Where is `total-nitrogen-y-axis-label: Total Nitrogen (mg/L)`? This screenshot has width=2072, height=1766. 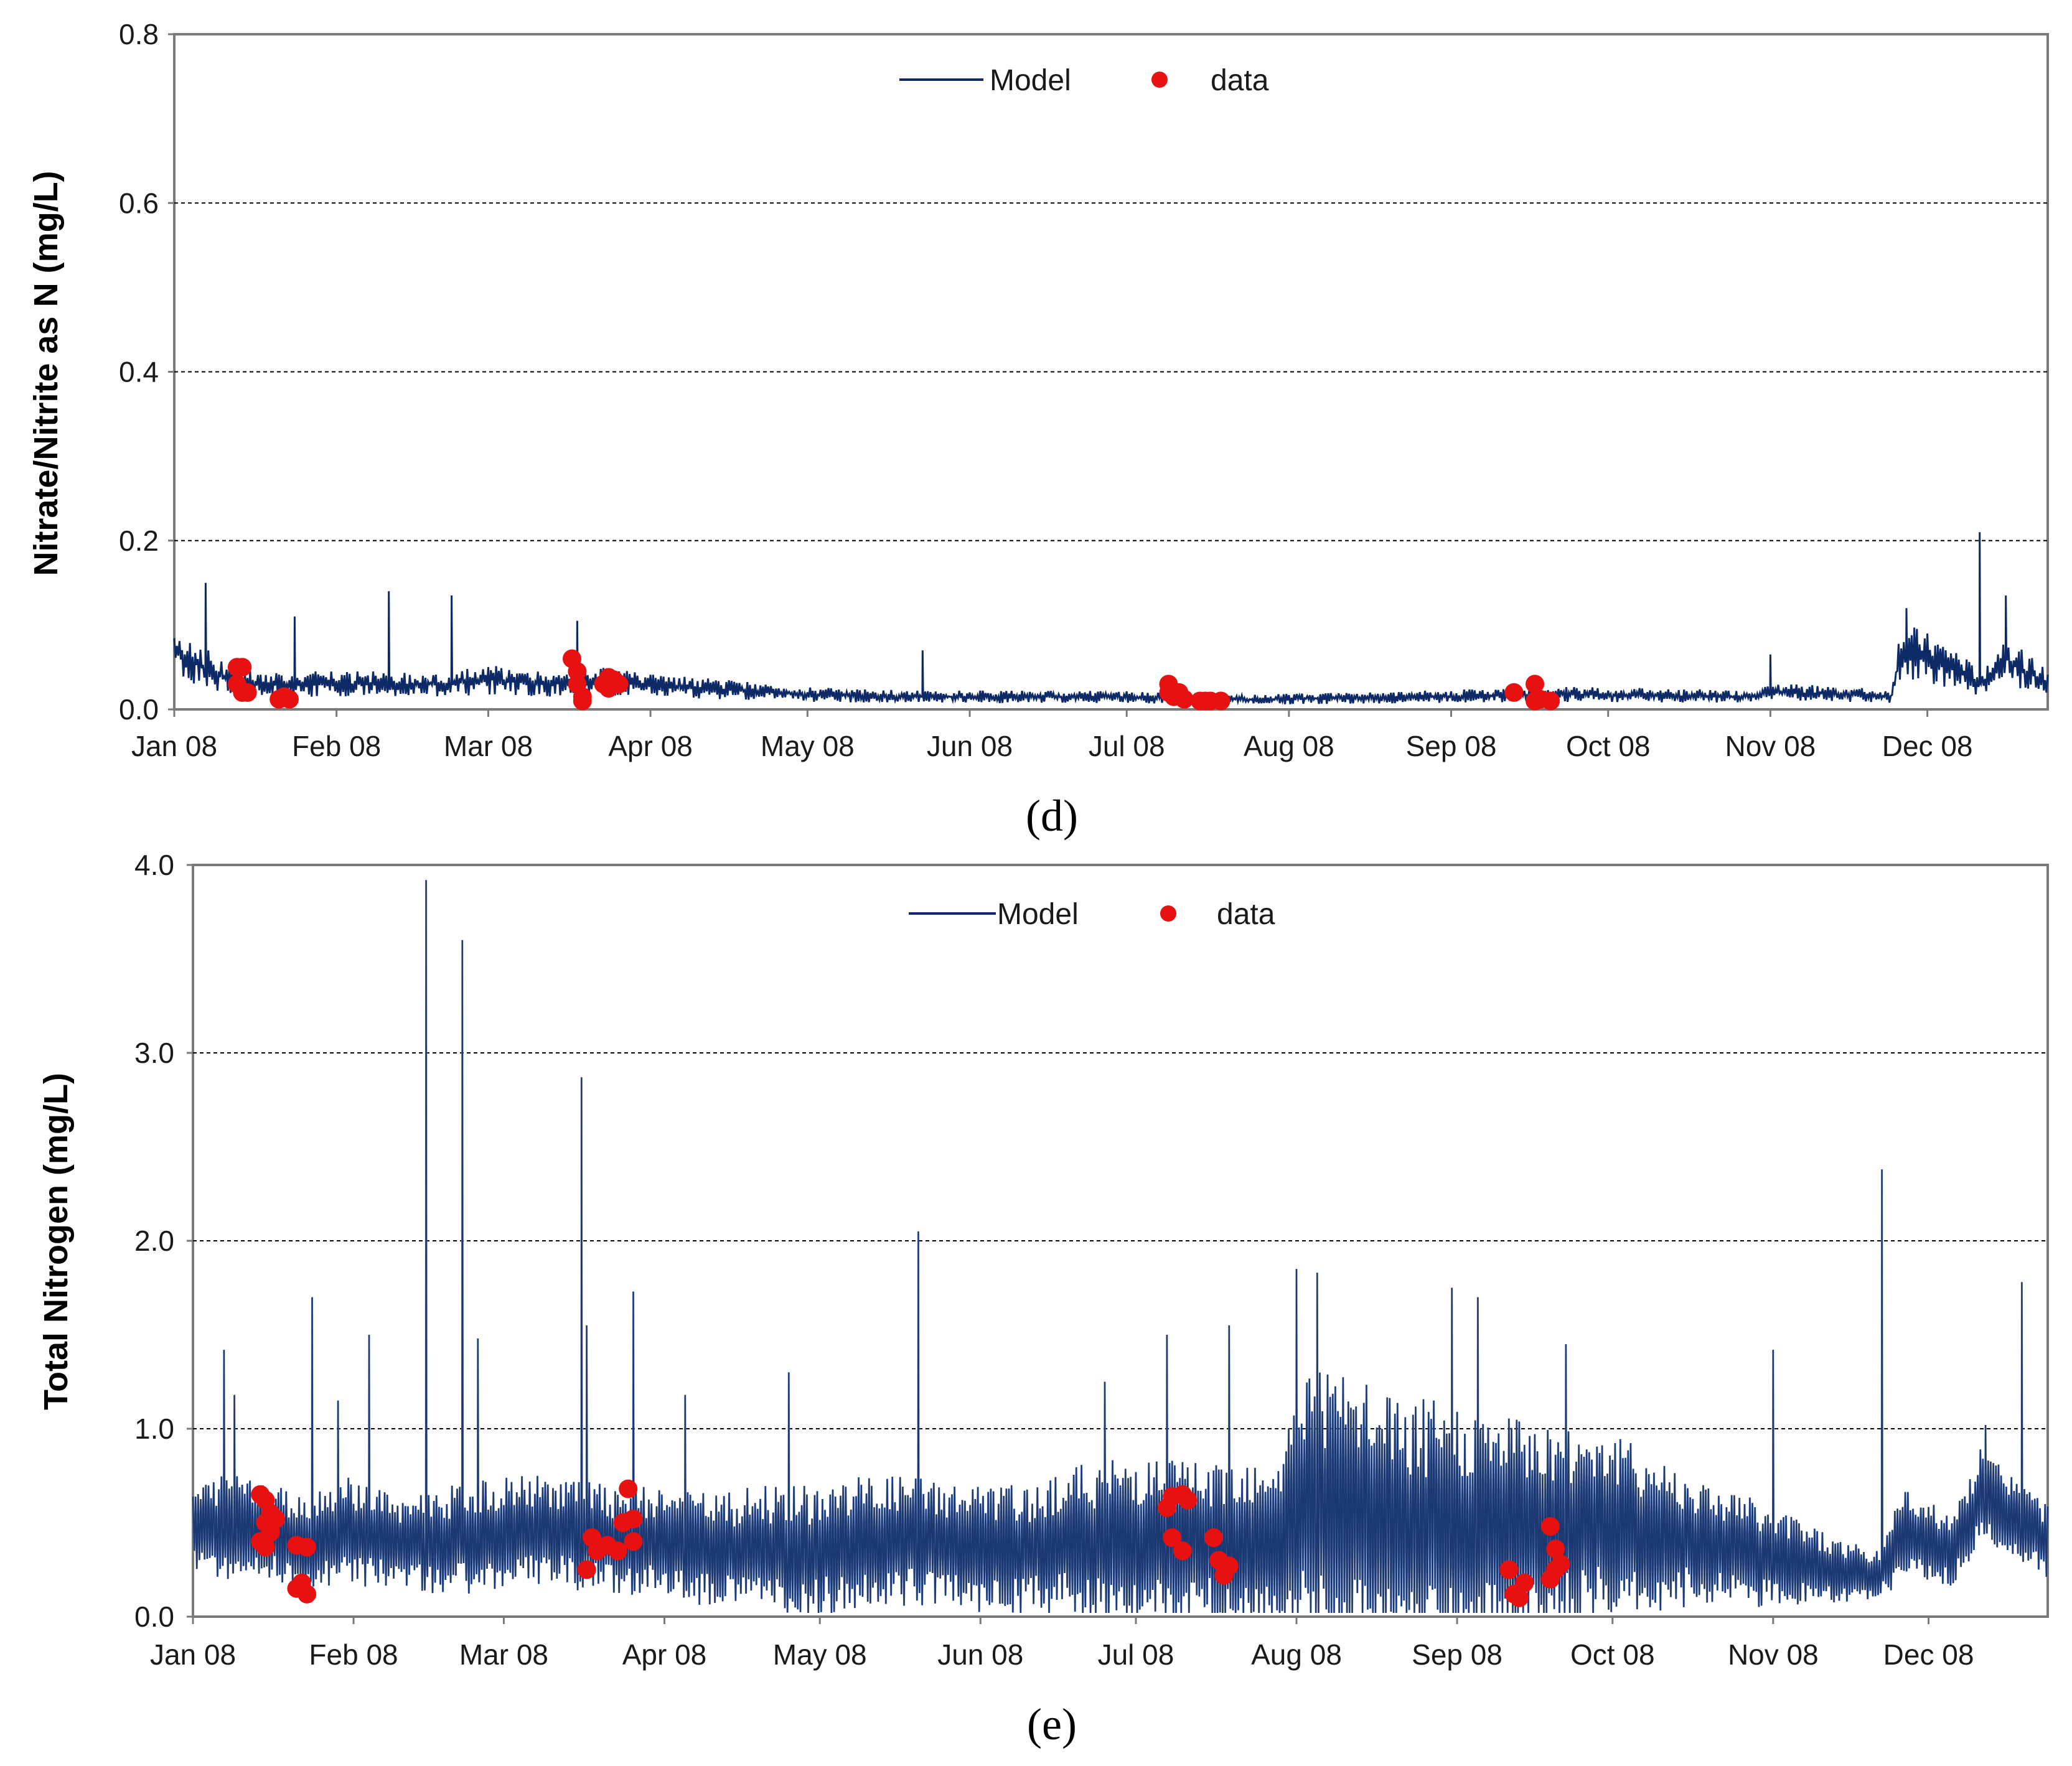
total-nitrogen-y-axis-label: Total Nitrogen (mg/L) is located at coordinates (56, 1241).